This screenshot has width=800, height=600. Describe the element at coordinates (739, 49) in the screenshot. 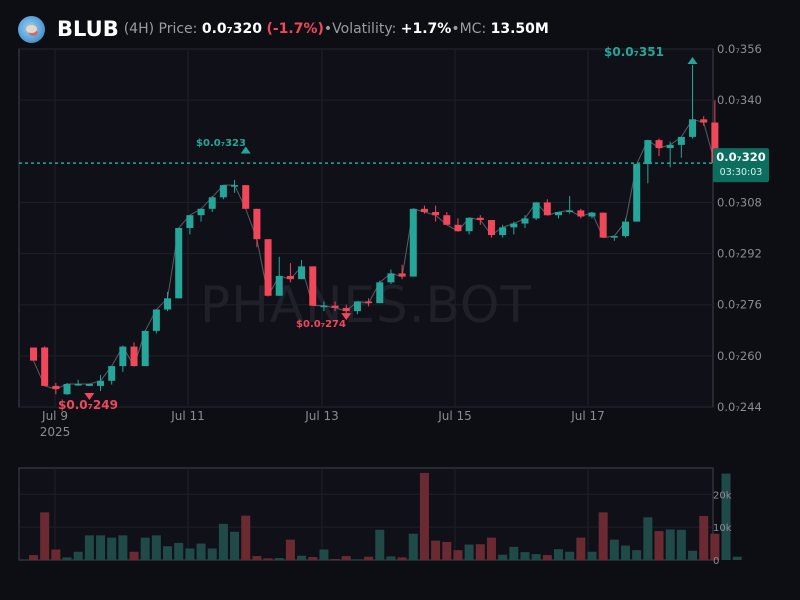

I see `y-tick-label: 0.0₇356` at that location.